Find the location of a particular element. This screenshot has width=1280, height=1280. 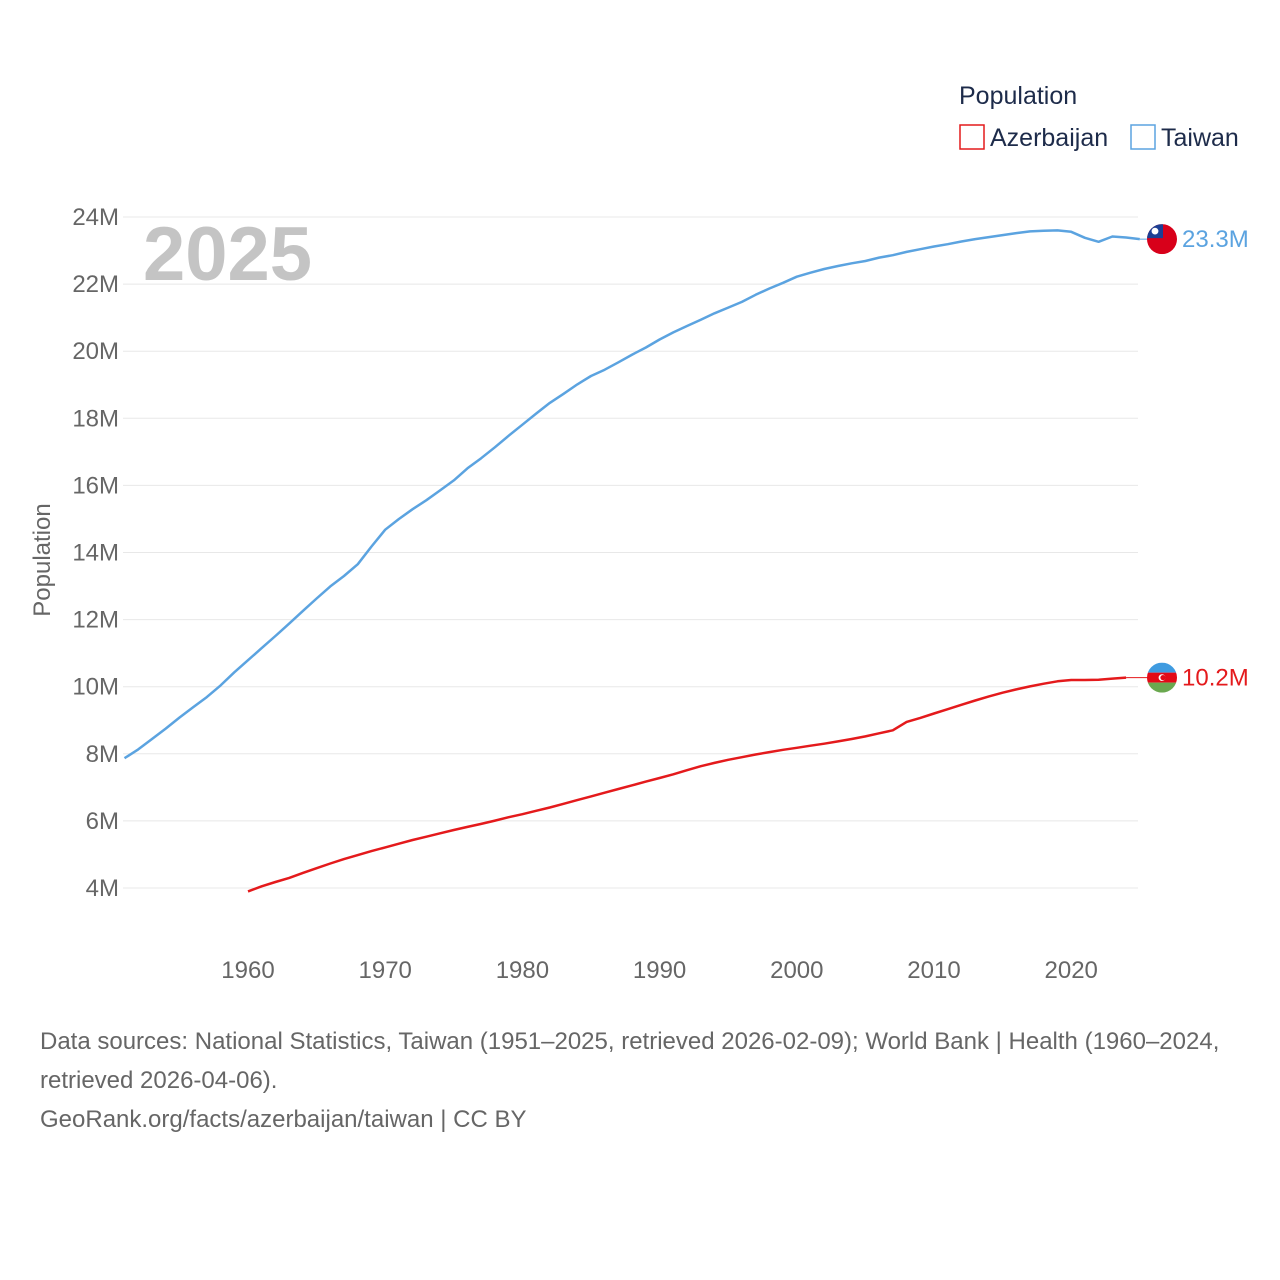

legend-label-azerbaijan: Azerbaijan is located at coordinates (1049, 138).